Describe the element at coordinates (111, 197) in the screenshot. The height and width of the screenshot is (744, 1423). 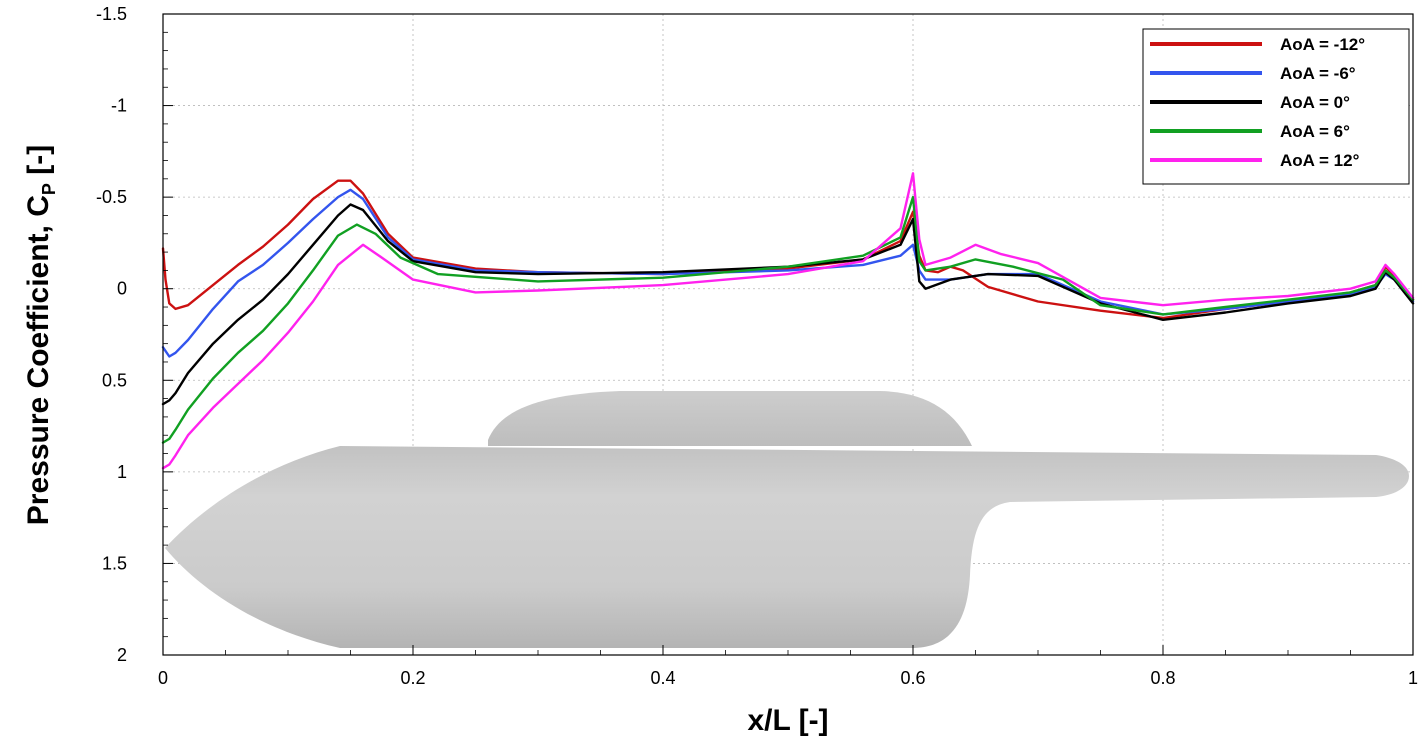
I see `y-tick-label: -0.5` at that location.